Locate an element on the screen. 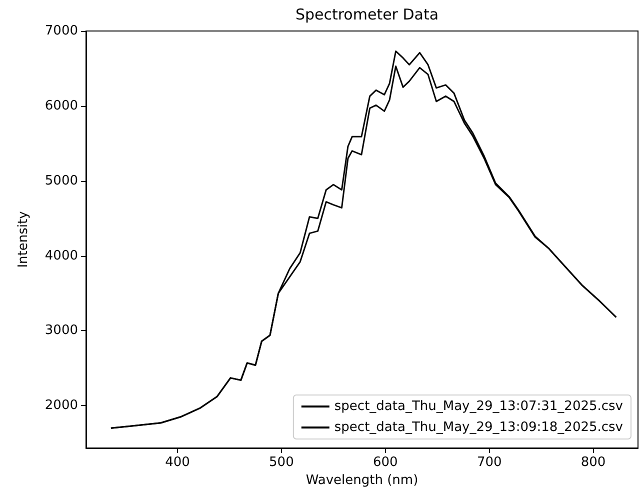  y-axis-title: Intensity is located at coordinates (23, 239).